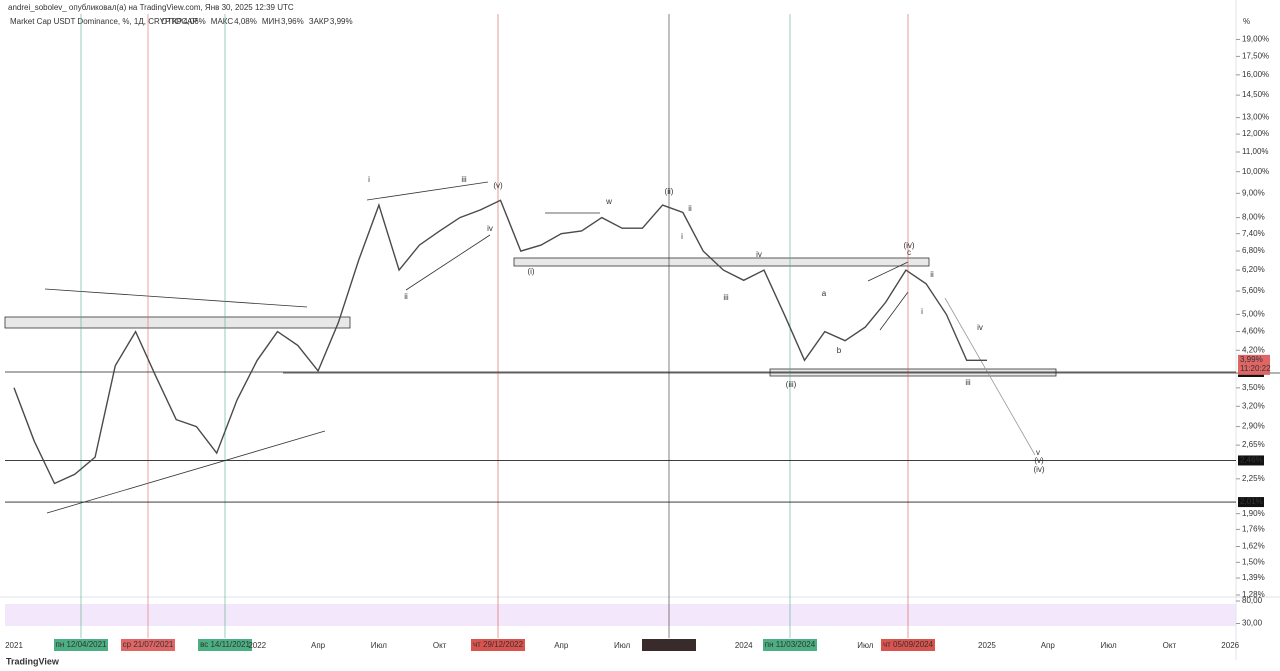 The width and height of the screenshot is (1280, 671). What do you see at coordinates (1253, 577) in the screenshot?
I see `y-tick-label: 1,39%` at bounding box center [1253, 577].